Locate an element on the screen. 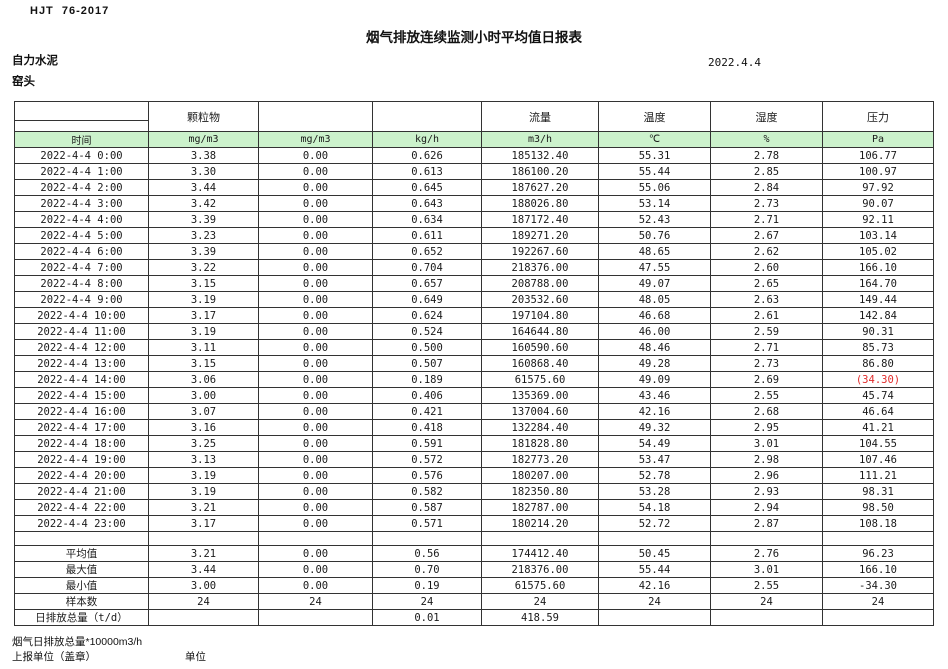  header-cell-time-bottom is located at coordinates (81, 126).